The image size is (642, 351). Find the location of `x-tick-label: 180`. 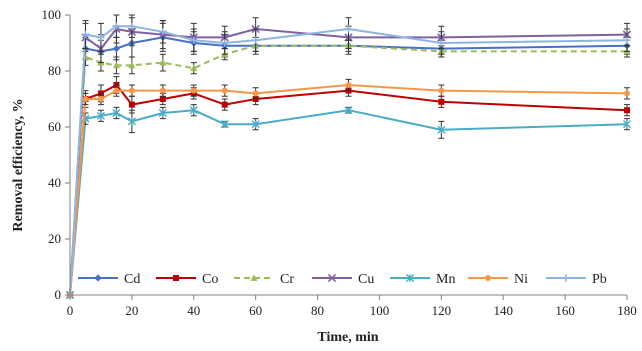

x-tick-label: 180 is located at coordinates (627, 310).